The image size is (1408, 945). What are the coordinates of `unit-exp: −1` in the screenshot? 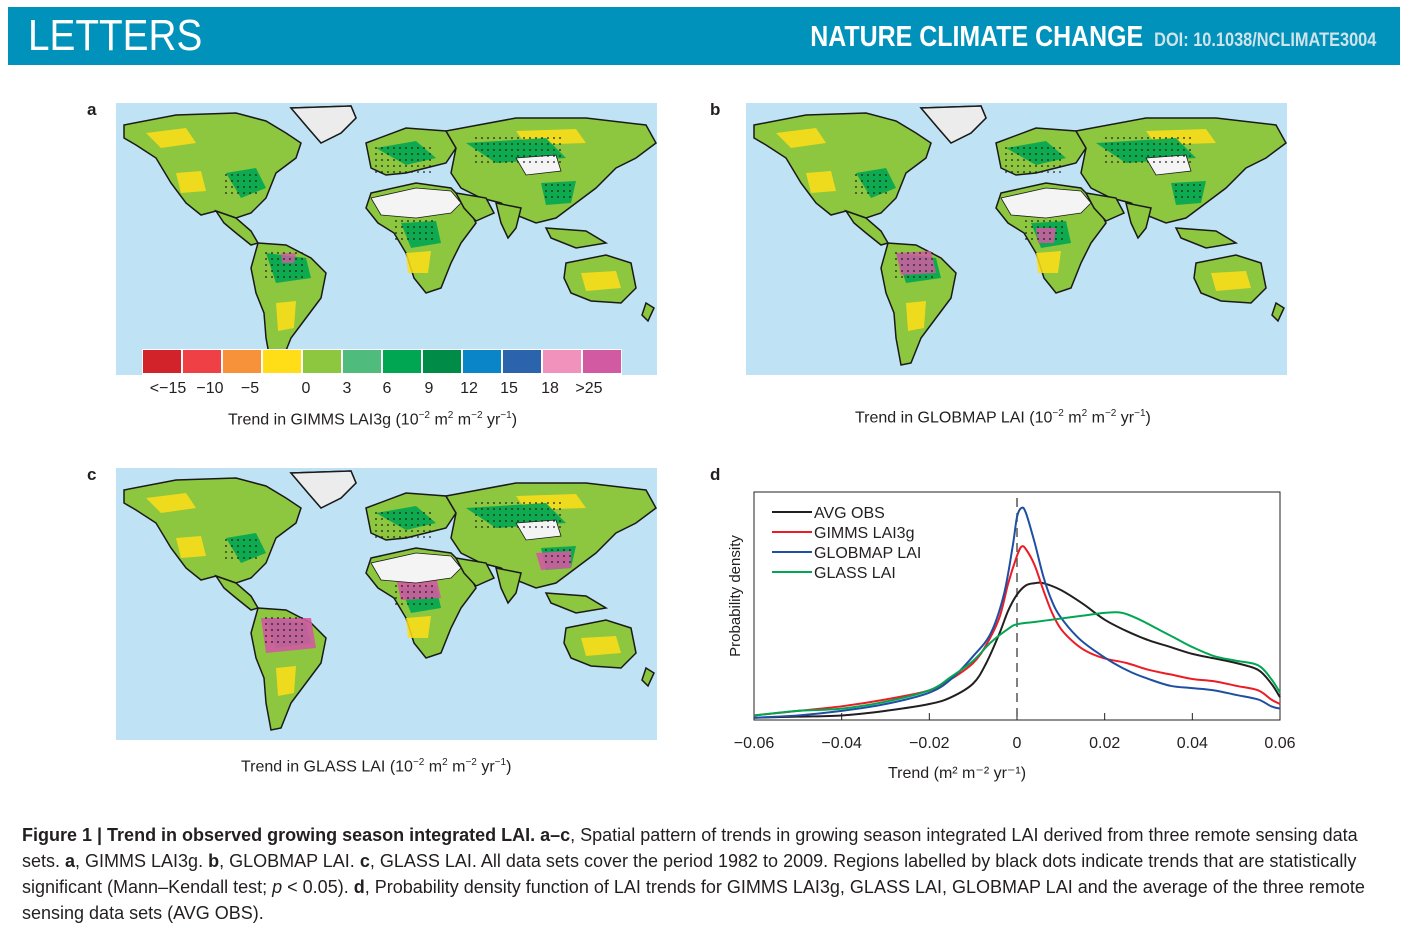 It's located at (500, 762).